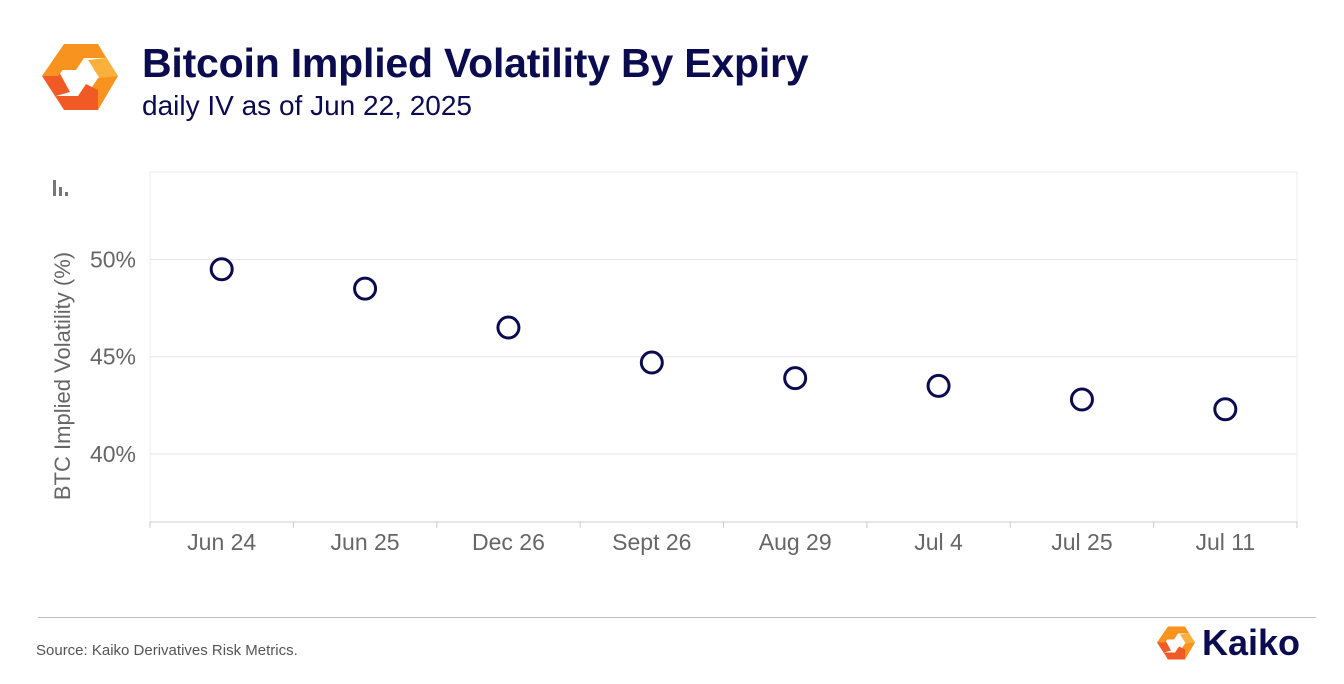  Describe the element at coordinates (475, 63) in the screenshot. I see `chart-title: Bitcoin Implied Volatility By Expiry` at that location.